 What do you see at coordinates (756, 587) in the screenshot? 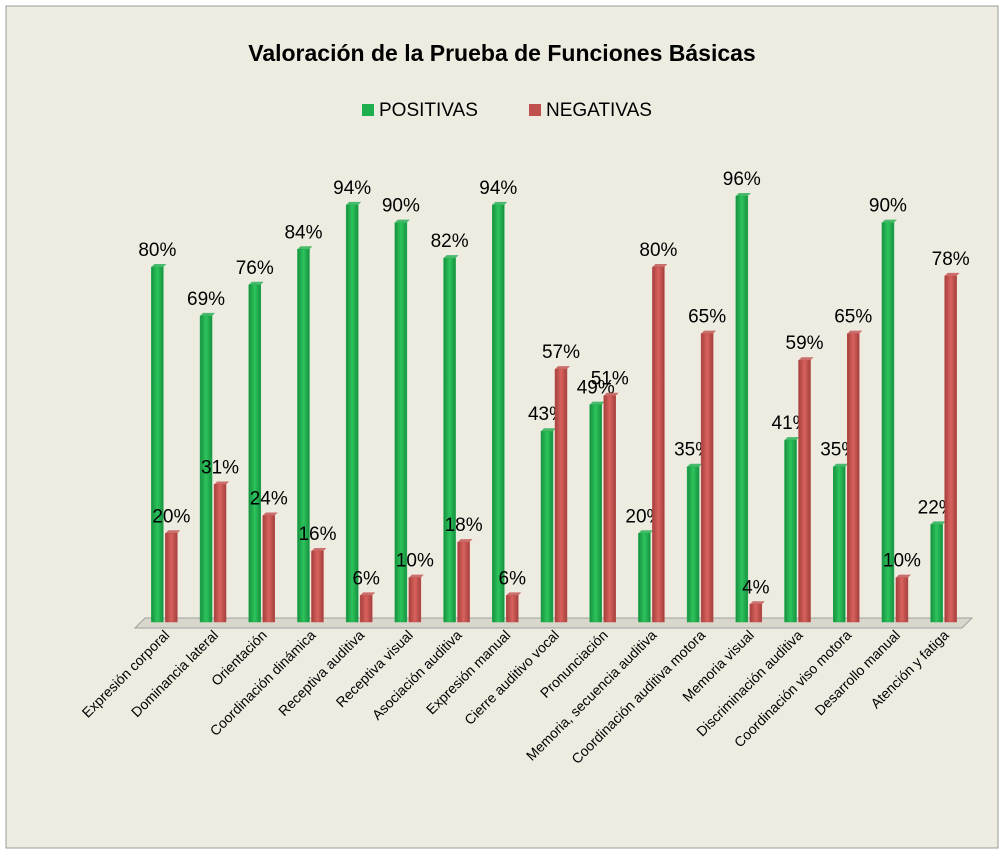
I see `value-label: 4%` at bounding box center [756, 587].